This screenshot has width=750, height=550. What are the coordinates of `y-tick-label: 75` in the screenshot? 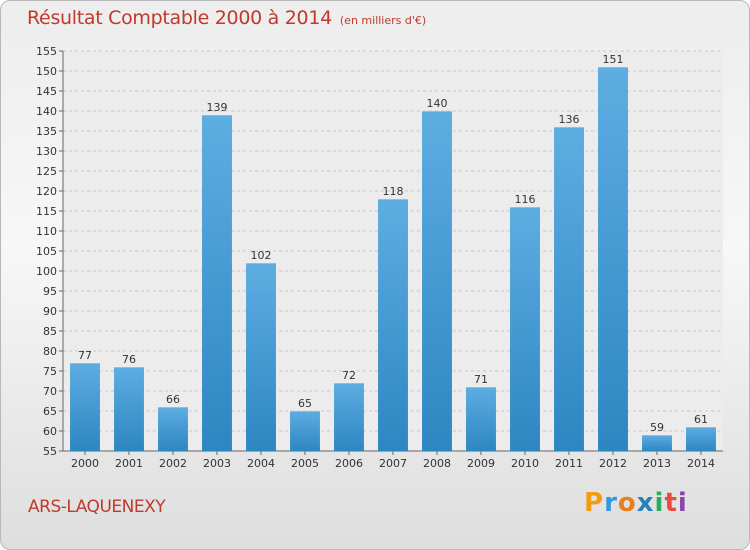 It's located at (50, 371).